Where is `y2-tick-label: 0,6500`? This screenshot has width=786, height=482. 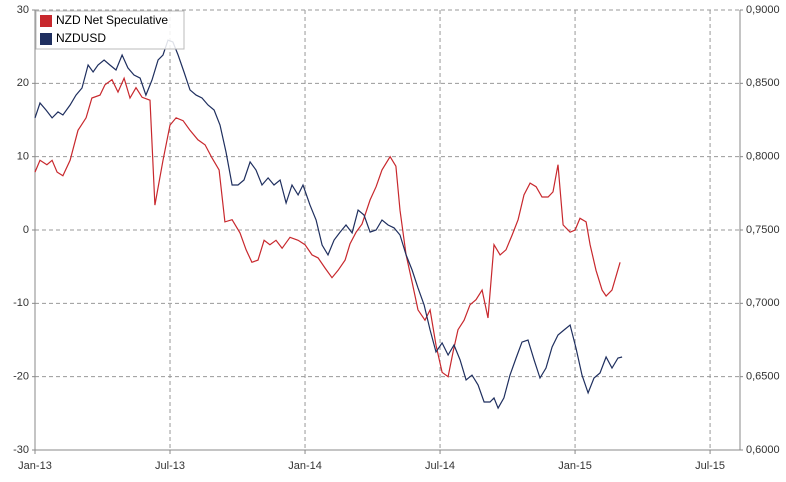 y2-tick-label: 0,6500 is located at coordinates (763, 377).